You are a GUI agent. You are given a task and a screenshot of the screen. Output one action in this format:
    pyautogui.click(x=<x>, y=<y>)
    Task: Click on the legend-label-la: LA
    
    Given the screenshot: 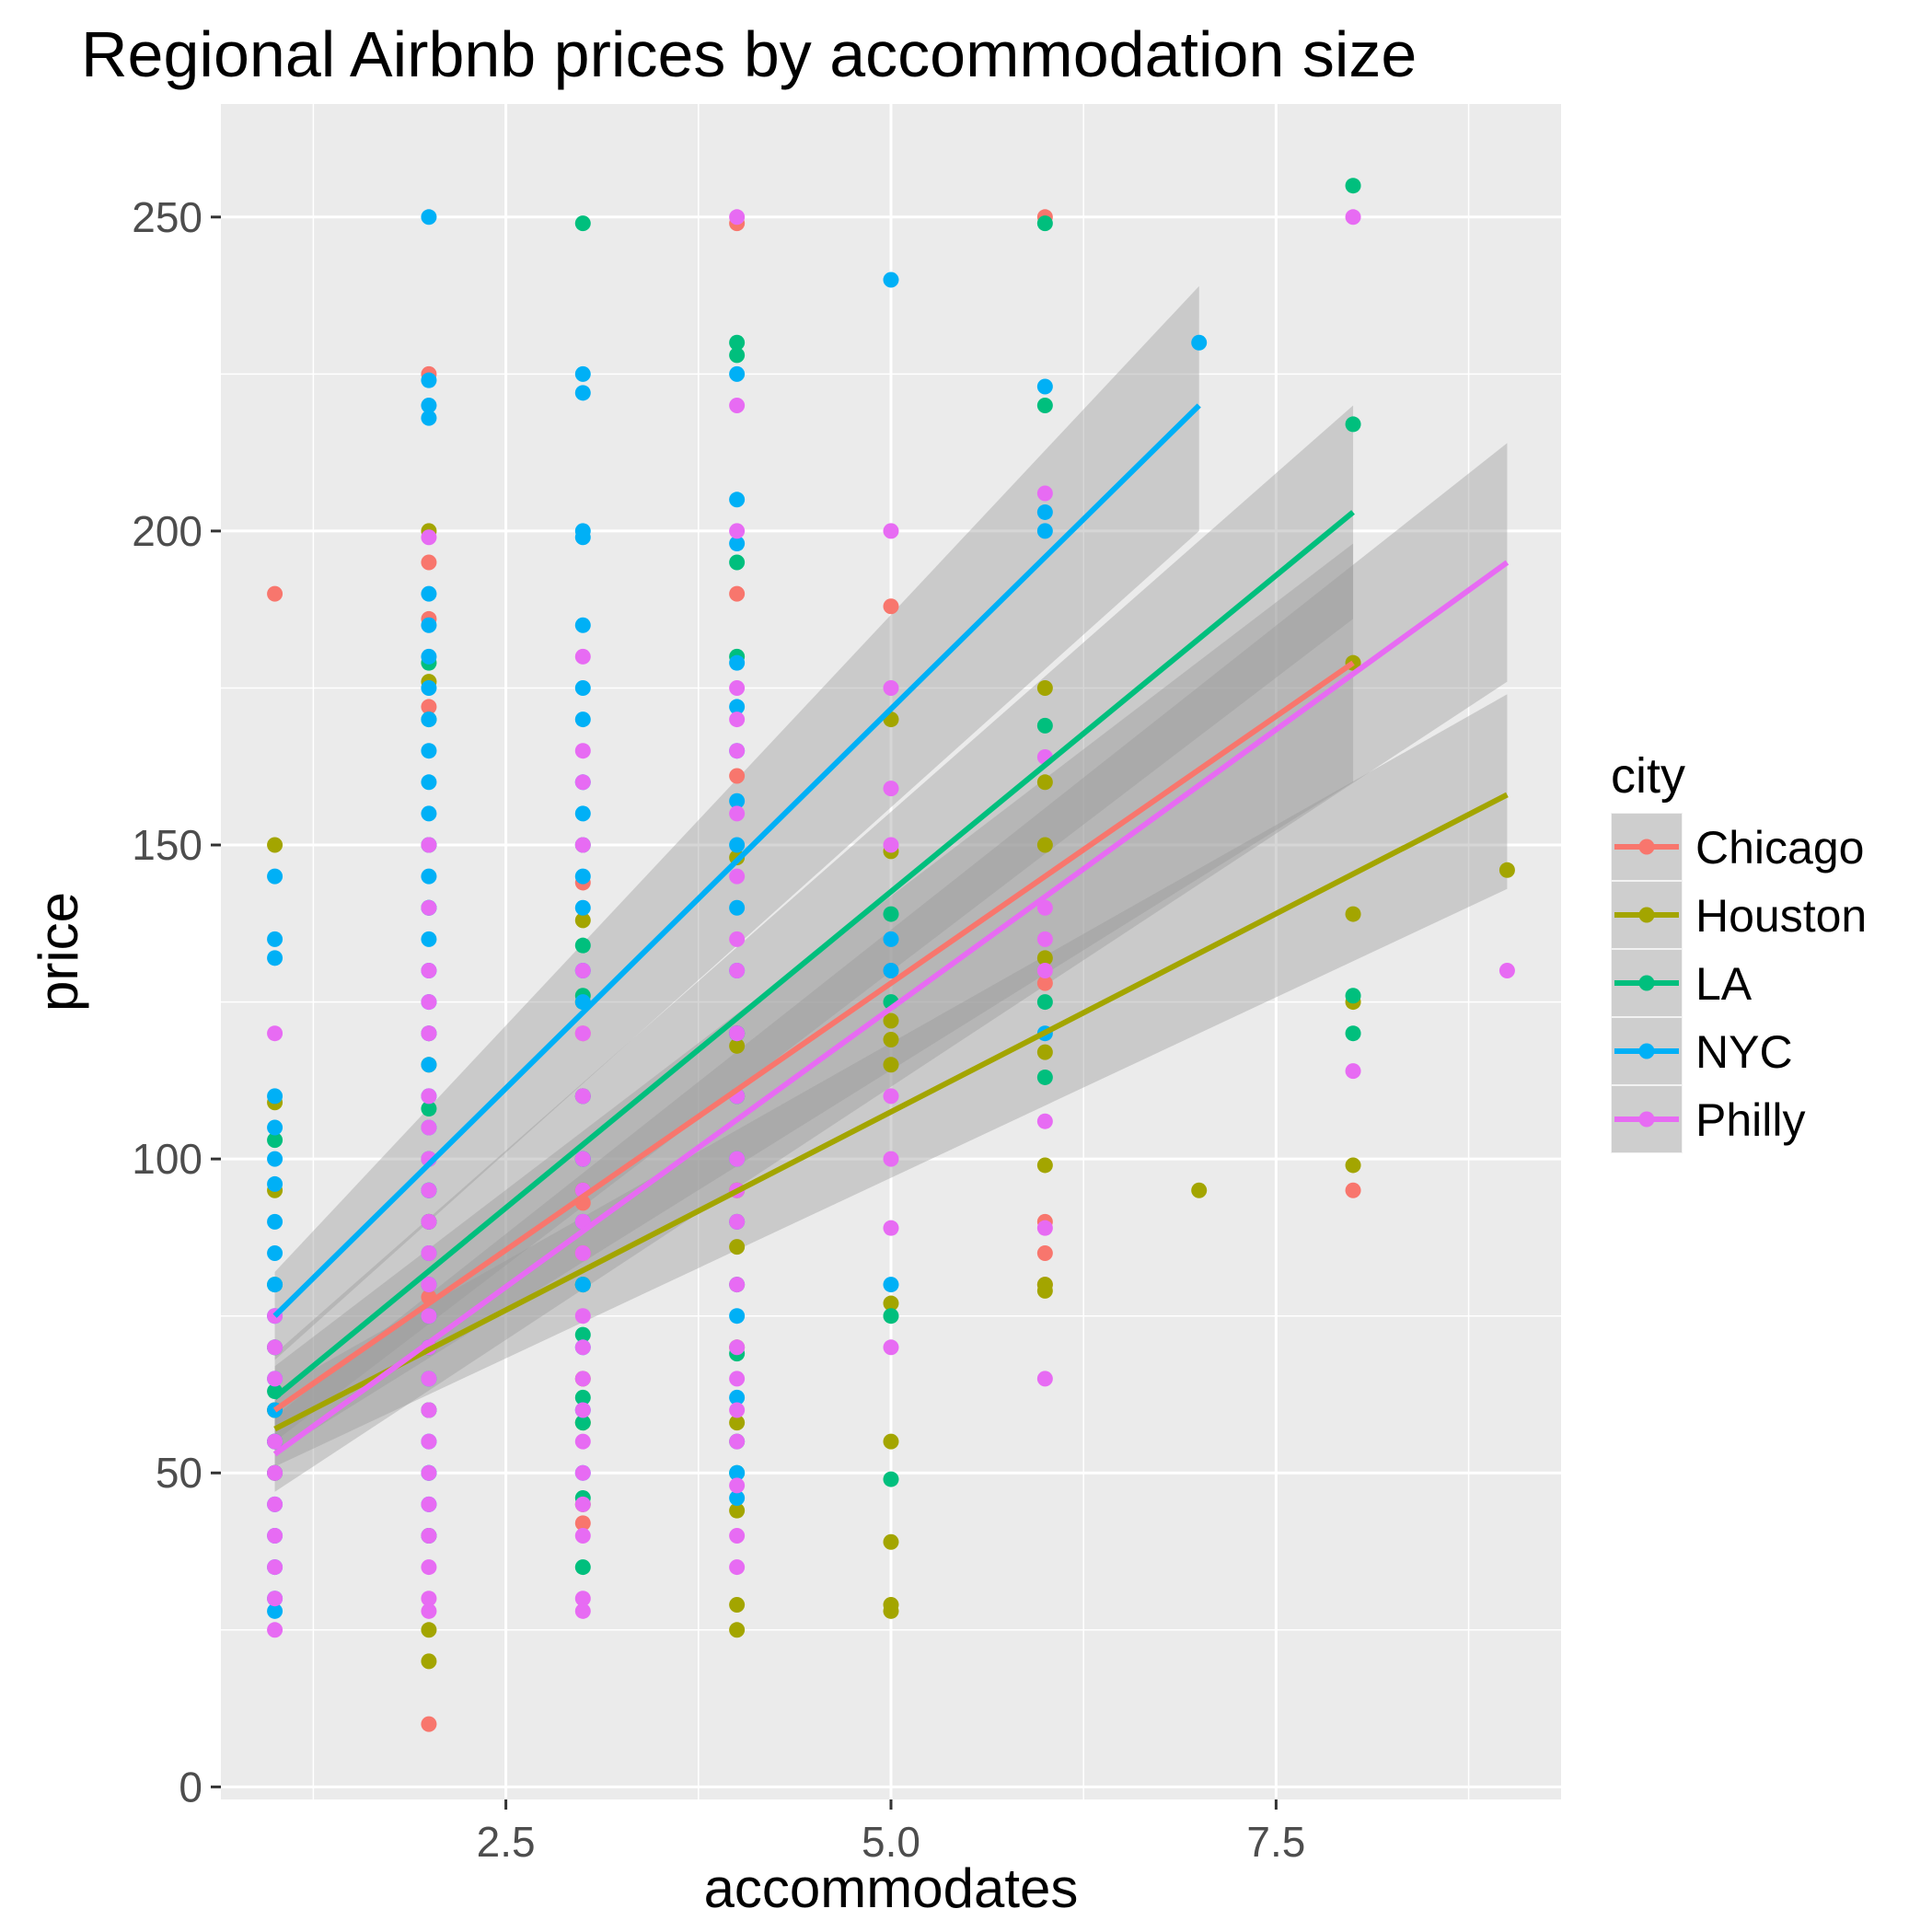 What is the action you would take?
    pyautogui.click(x=1724, y=984)
    